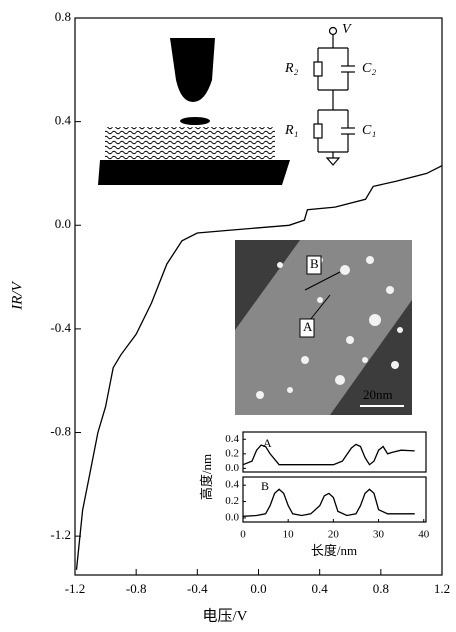 The width and height of the screenshot is (456, 632). I want to click on y-tick-label: -1.2, so click(60, 534).